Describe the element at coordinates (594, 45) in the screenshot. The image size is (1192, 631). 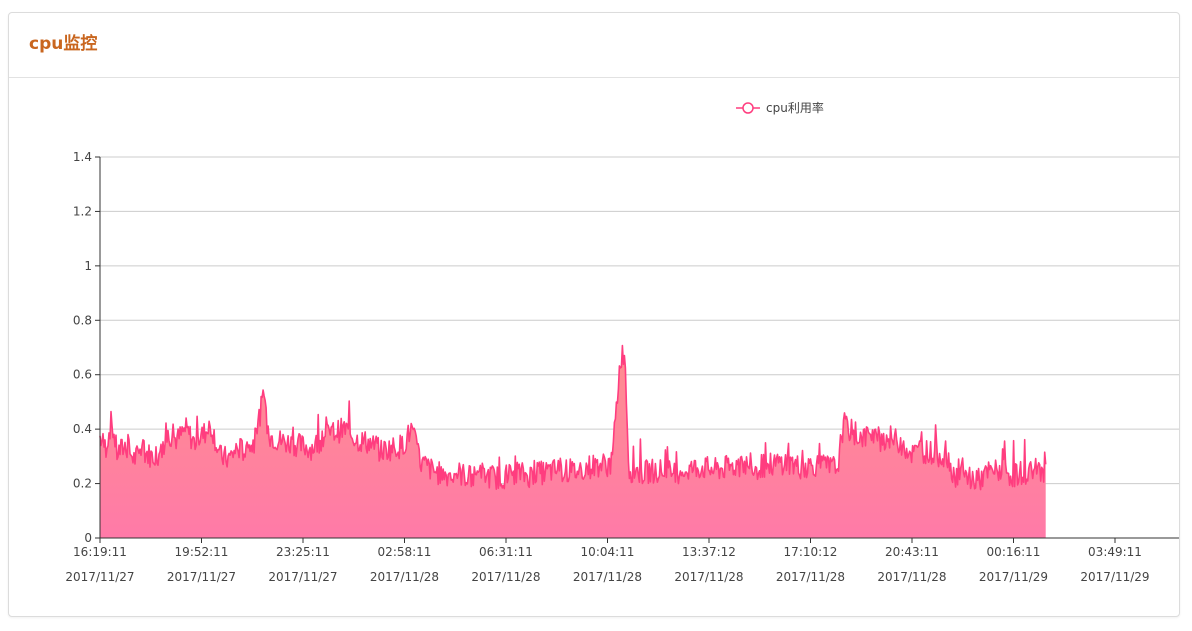
I see `panel-header: cpu监控` at that location.